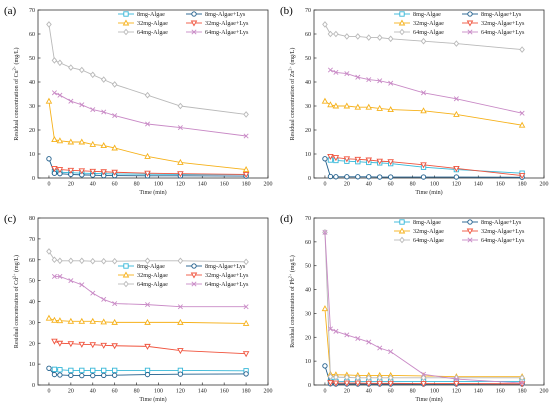 The width and height of the screenshot is (550, 413). I want to click on x-tick-label: 100, so click(434, 392).